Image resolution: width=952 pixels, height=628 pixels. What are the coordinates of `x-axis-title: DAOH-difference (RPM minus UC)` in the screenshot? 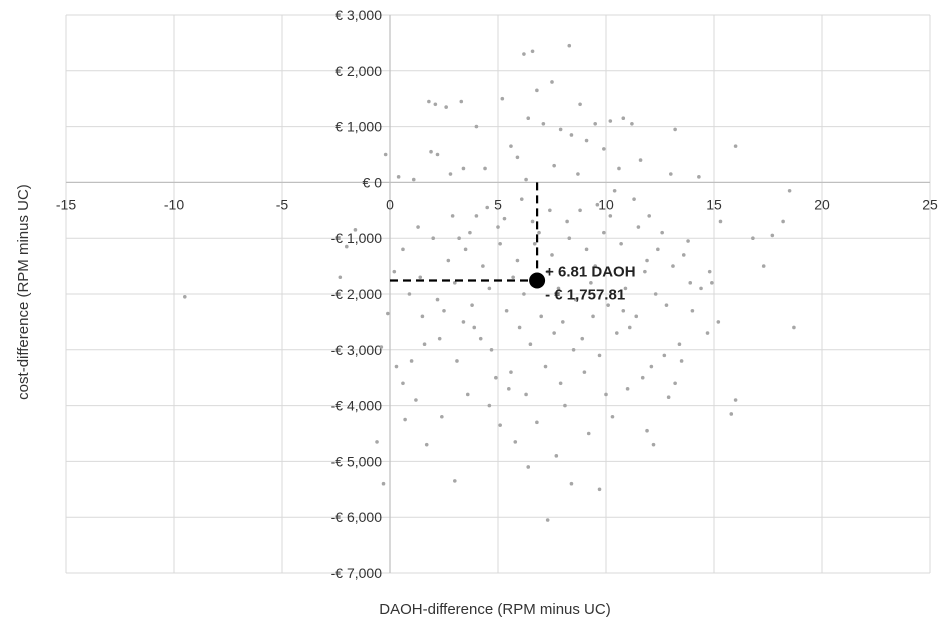 It's located at (494, 609).